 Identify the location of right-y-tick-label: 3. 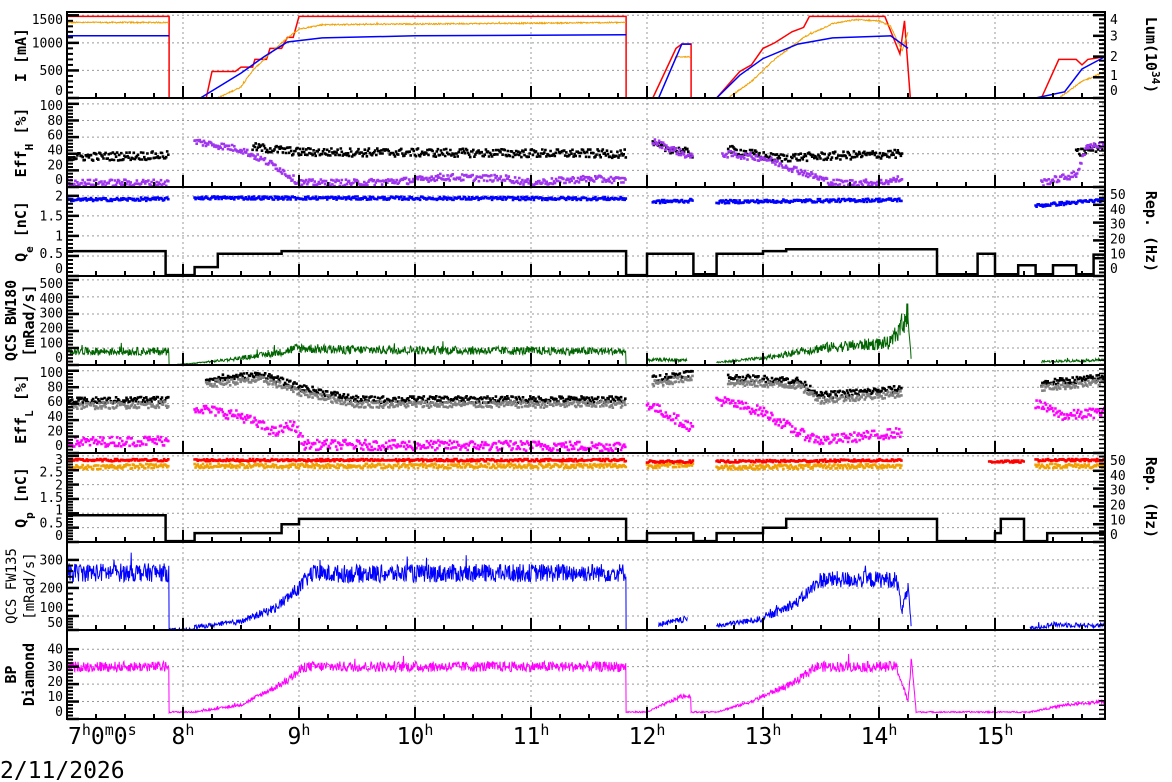
(1114, 36).